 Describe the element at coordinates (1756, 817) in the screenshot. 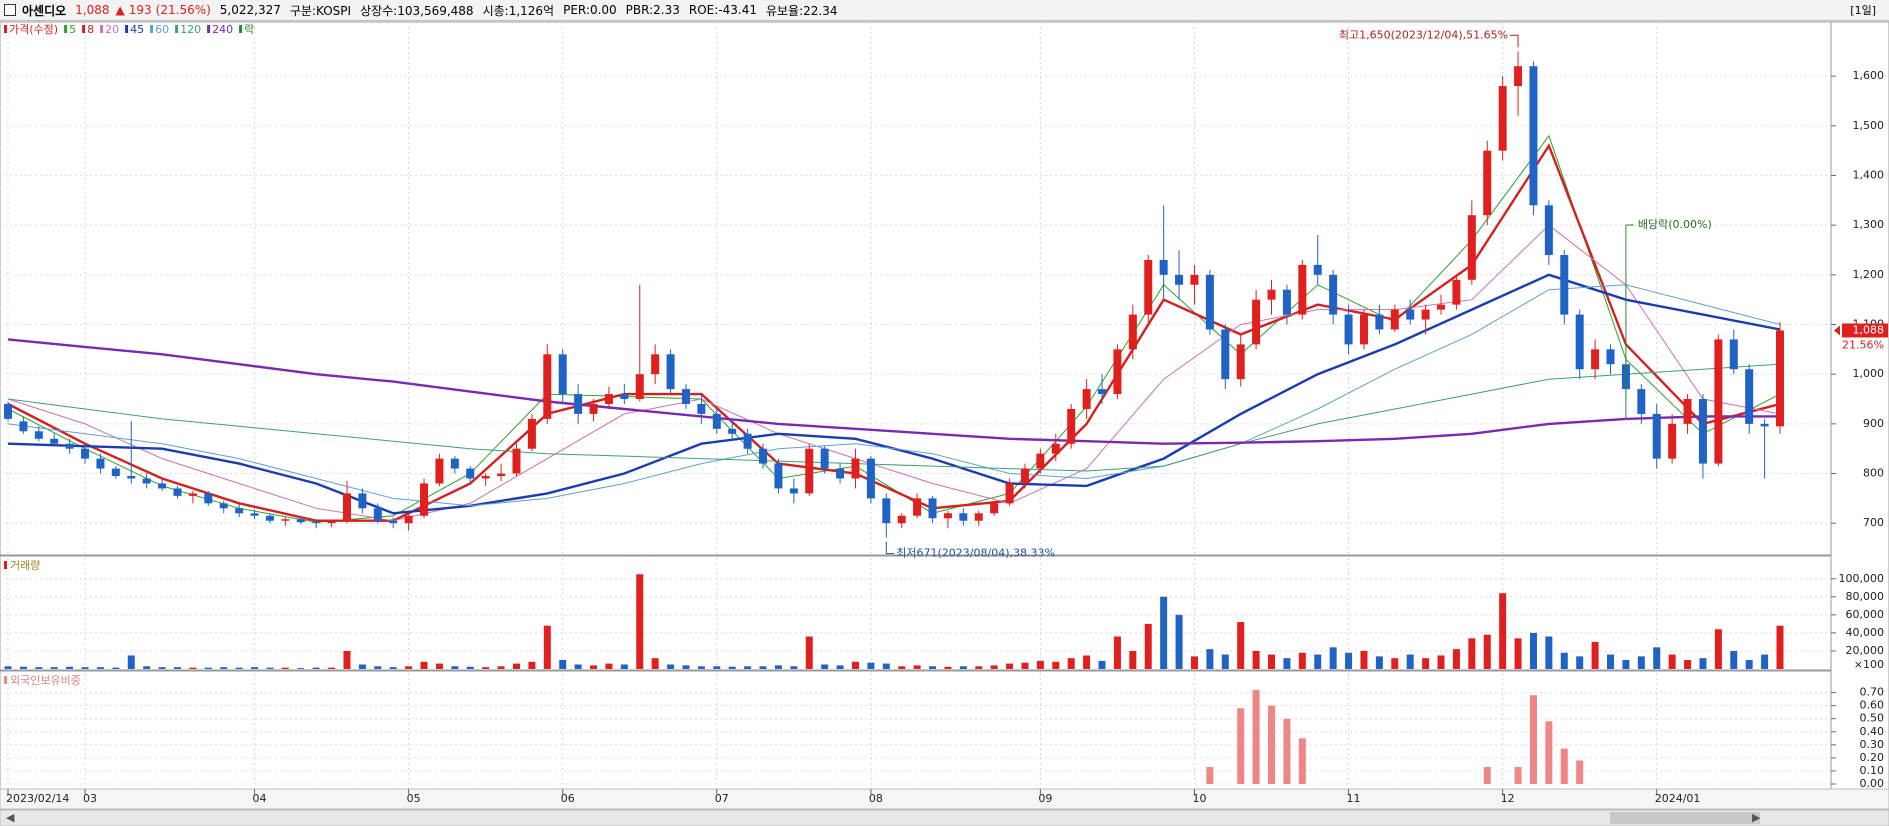

I see `scroll-right: ▶` at that location.